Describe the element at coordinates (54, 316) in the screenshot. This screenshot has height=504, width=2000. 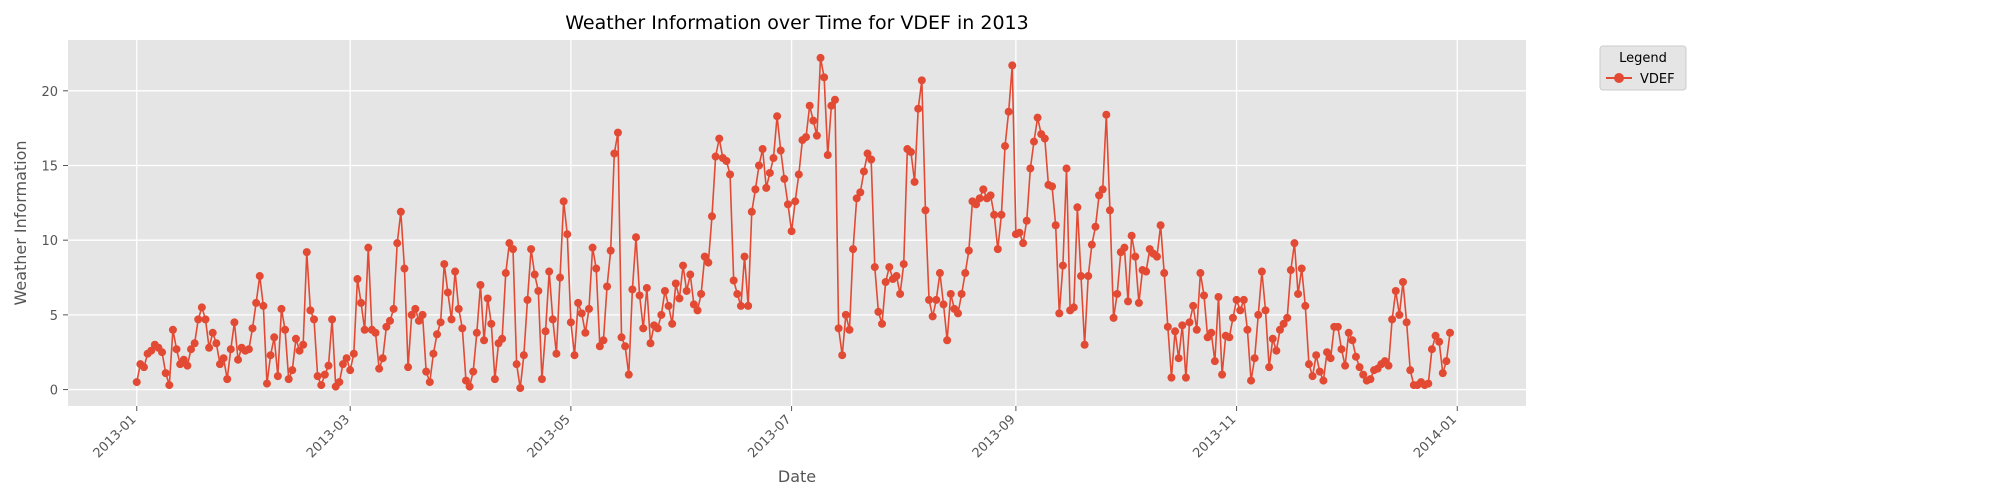
I see `y-tick-label: 5` at that location.